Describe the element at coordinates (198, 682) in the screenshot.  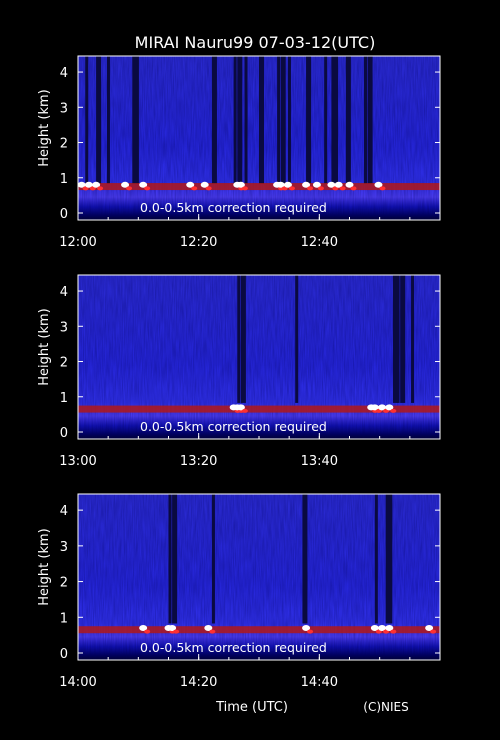
I see `x-tick-label: 14:20` at that location.